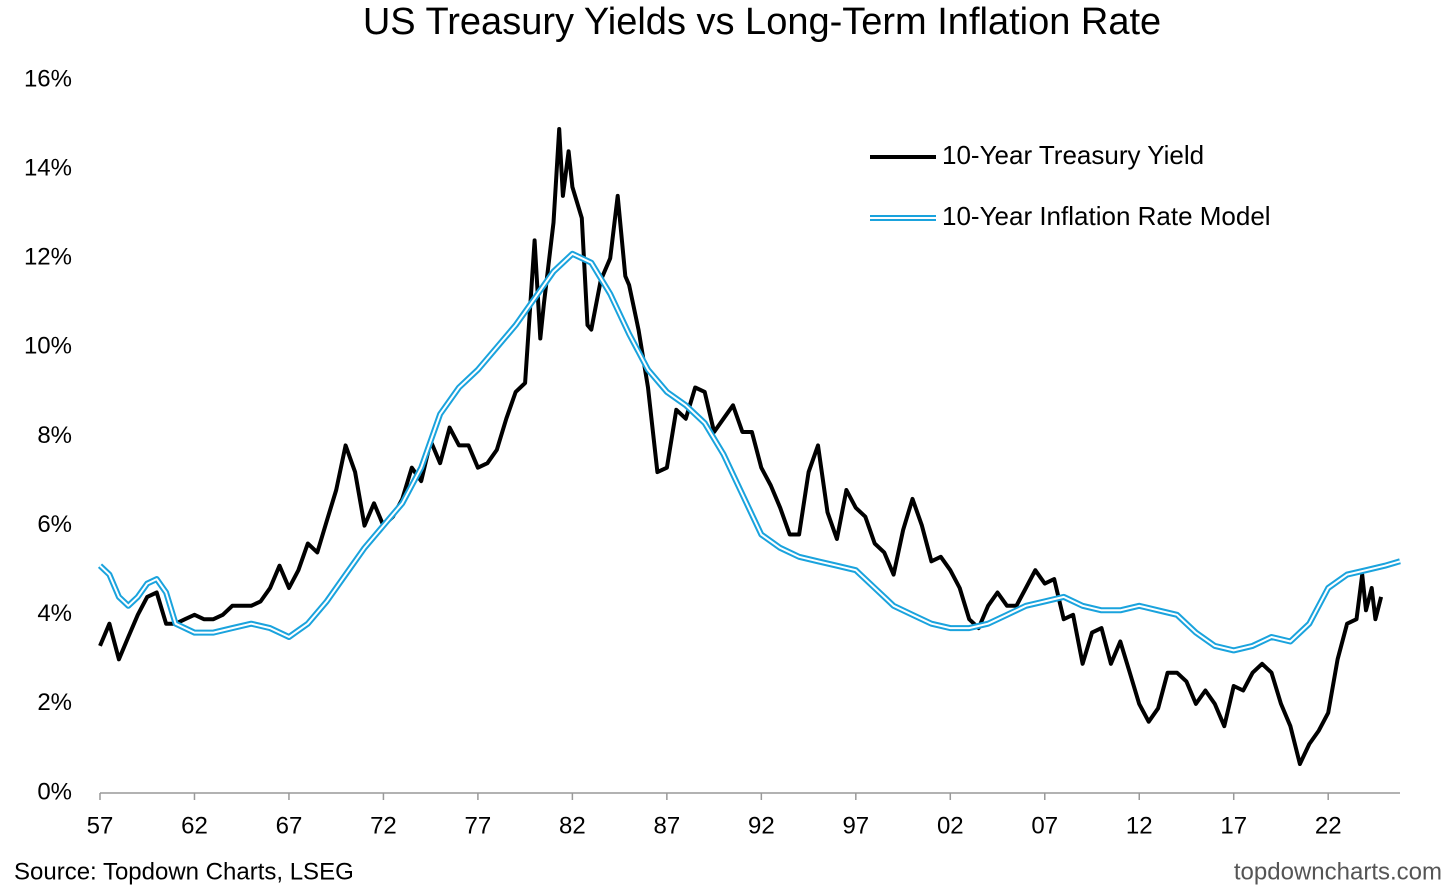 This screenshot has height=891, width=1456. I want to click on source-note: Source: Topdown Charts, LSEG, so click(184, 871).